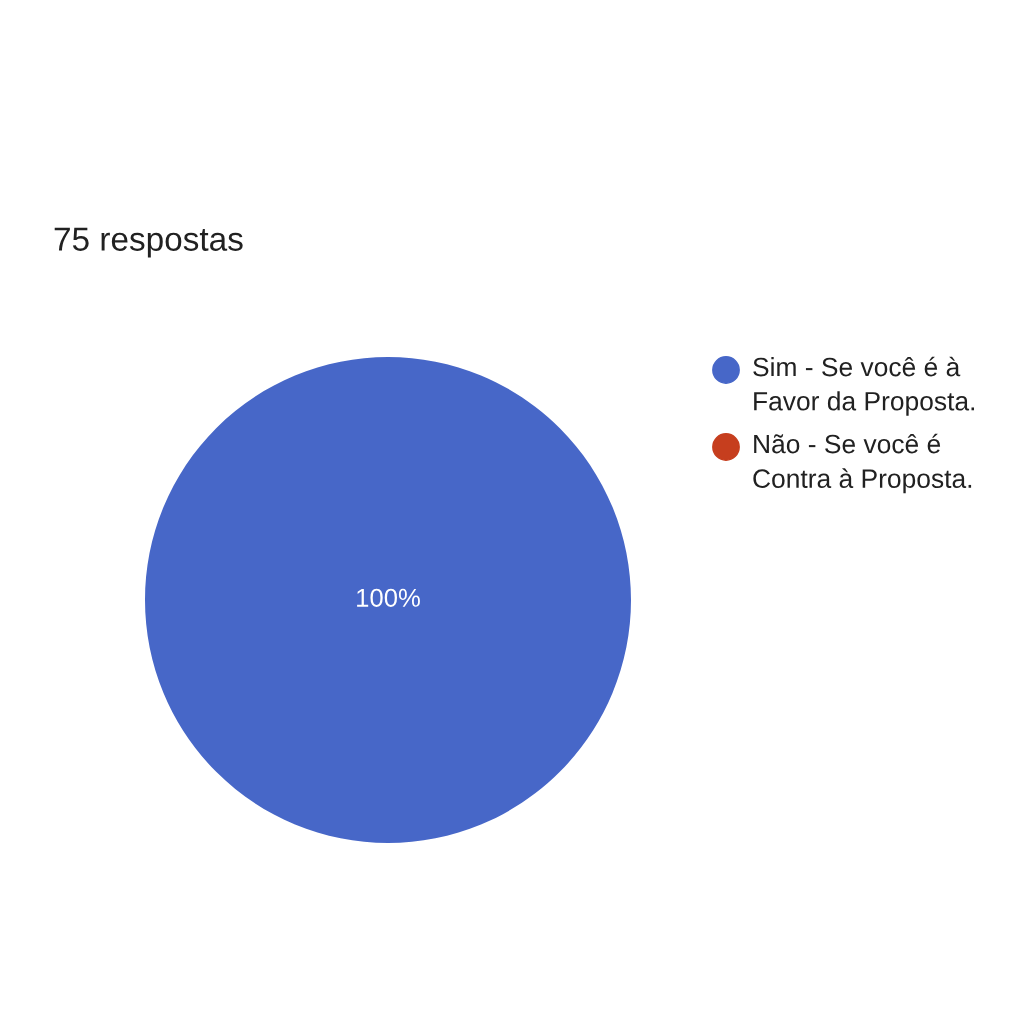 The image size is (1024, 1024). What do you see at coordinates (148, 242) in the screenshot?
I see `chart-title: 75 respostas` at bounding box center [148, 242].